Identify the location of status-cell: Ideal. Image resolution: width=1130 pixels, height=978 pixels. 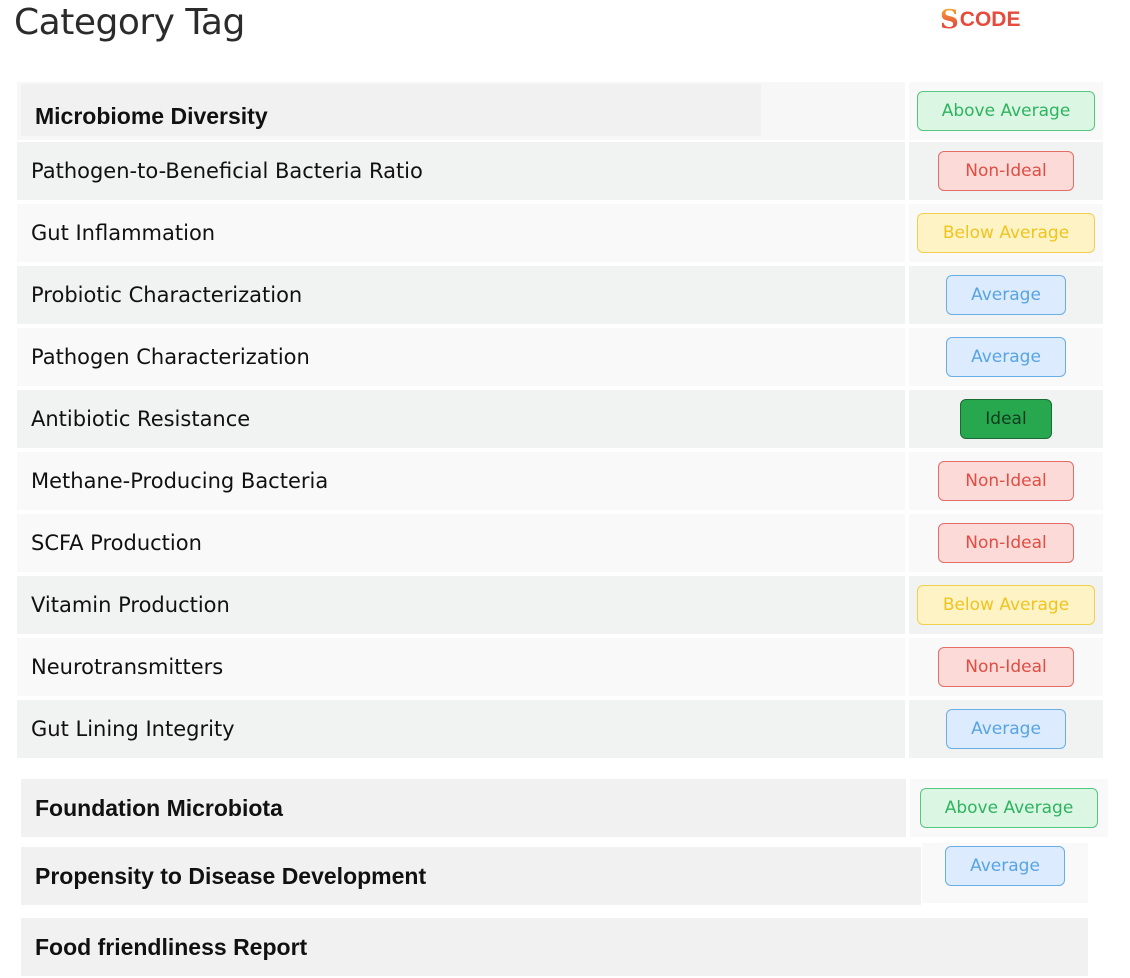
(1006, 419).